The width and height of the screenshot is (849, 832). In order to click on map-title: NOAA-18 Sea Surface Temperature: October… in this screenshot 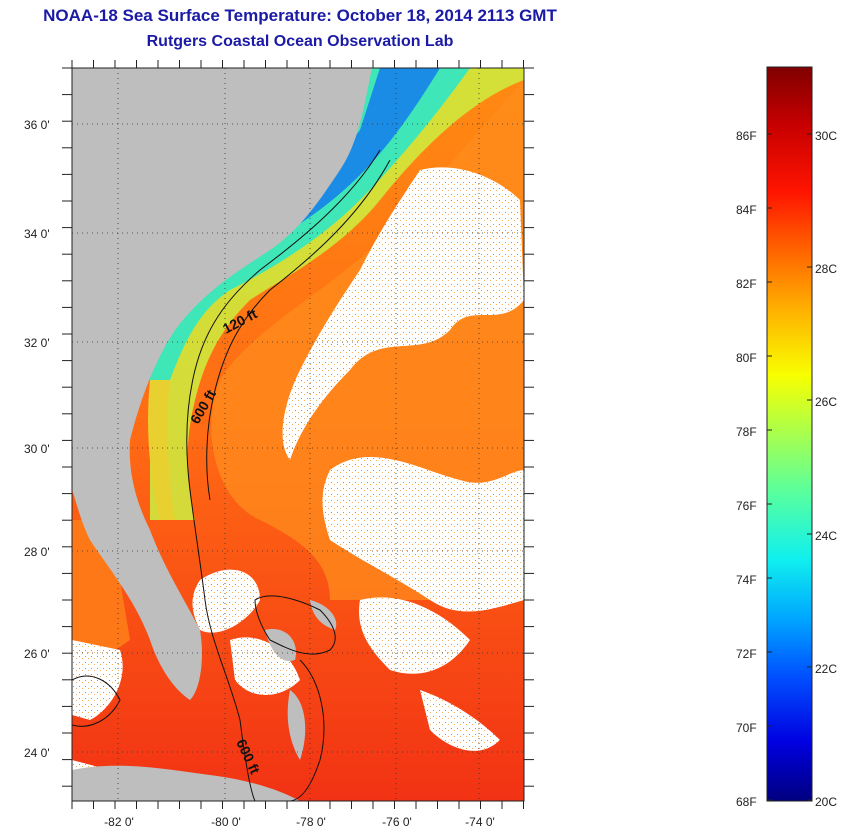, I will do `click(300, 15)`.